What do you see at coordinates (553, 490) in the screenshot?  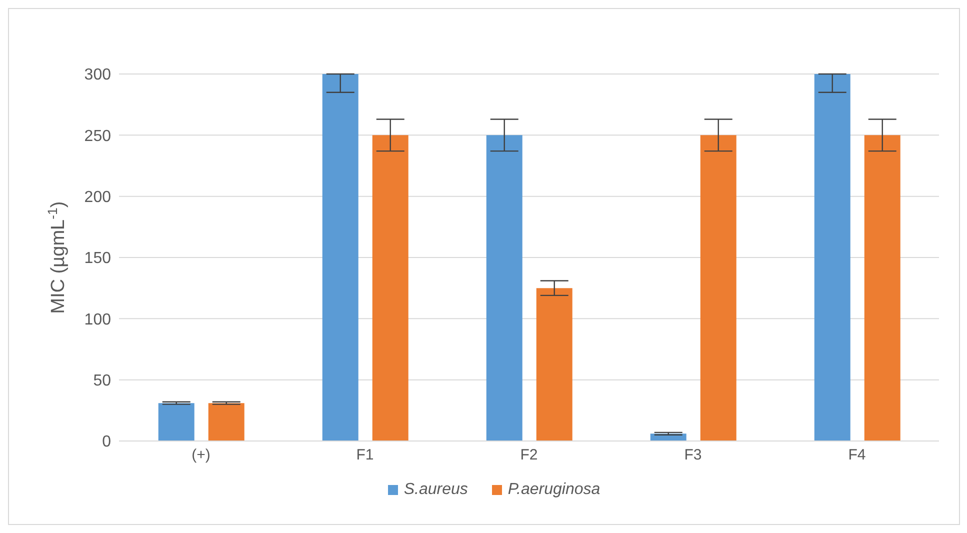 I see `legend-label: P.aeruginosa` at bounding box center [553, 490].